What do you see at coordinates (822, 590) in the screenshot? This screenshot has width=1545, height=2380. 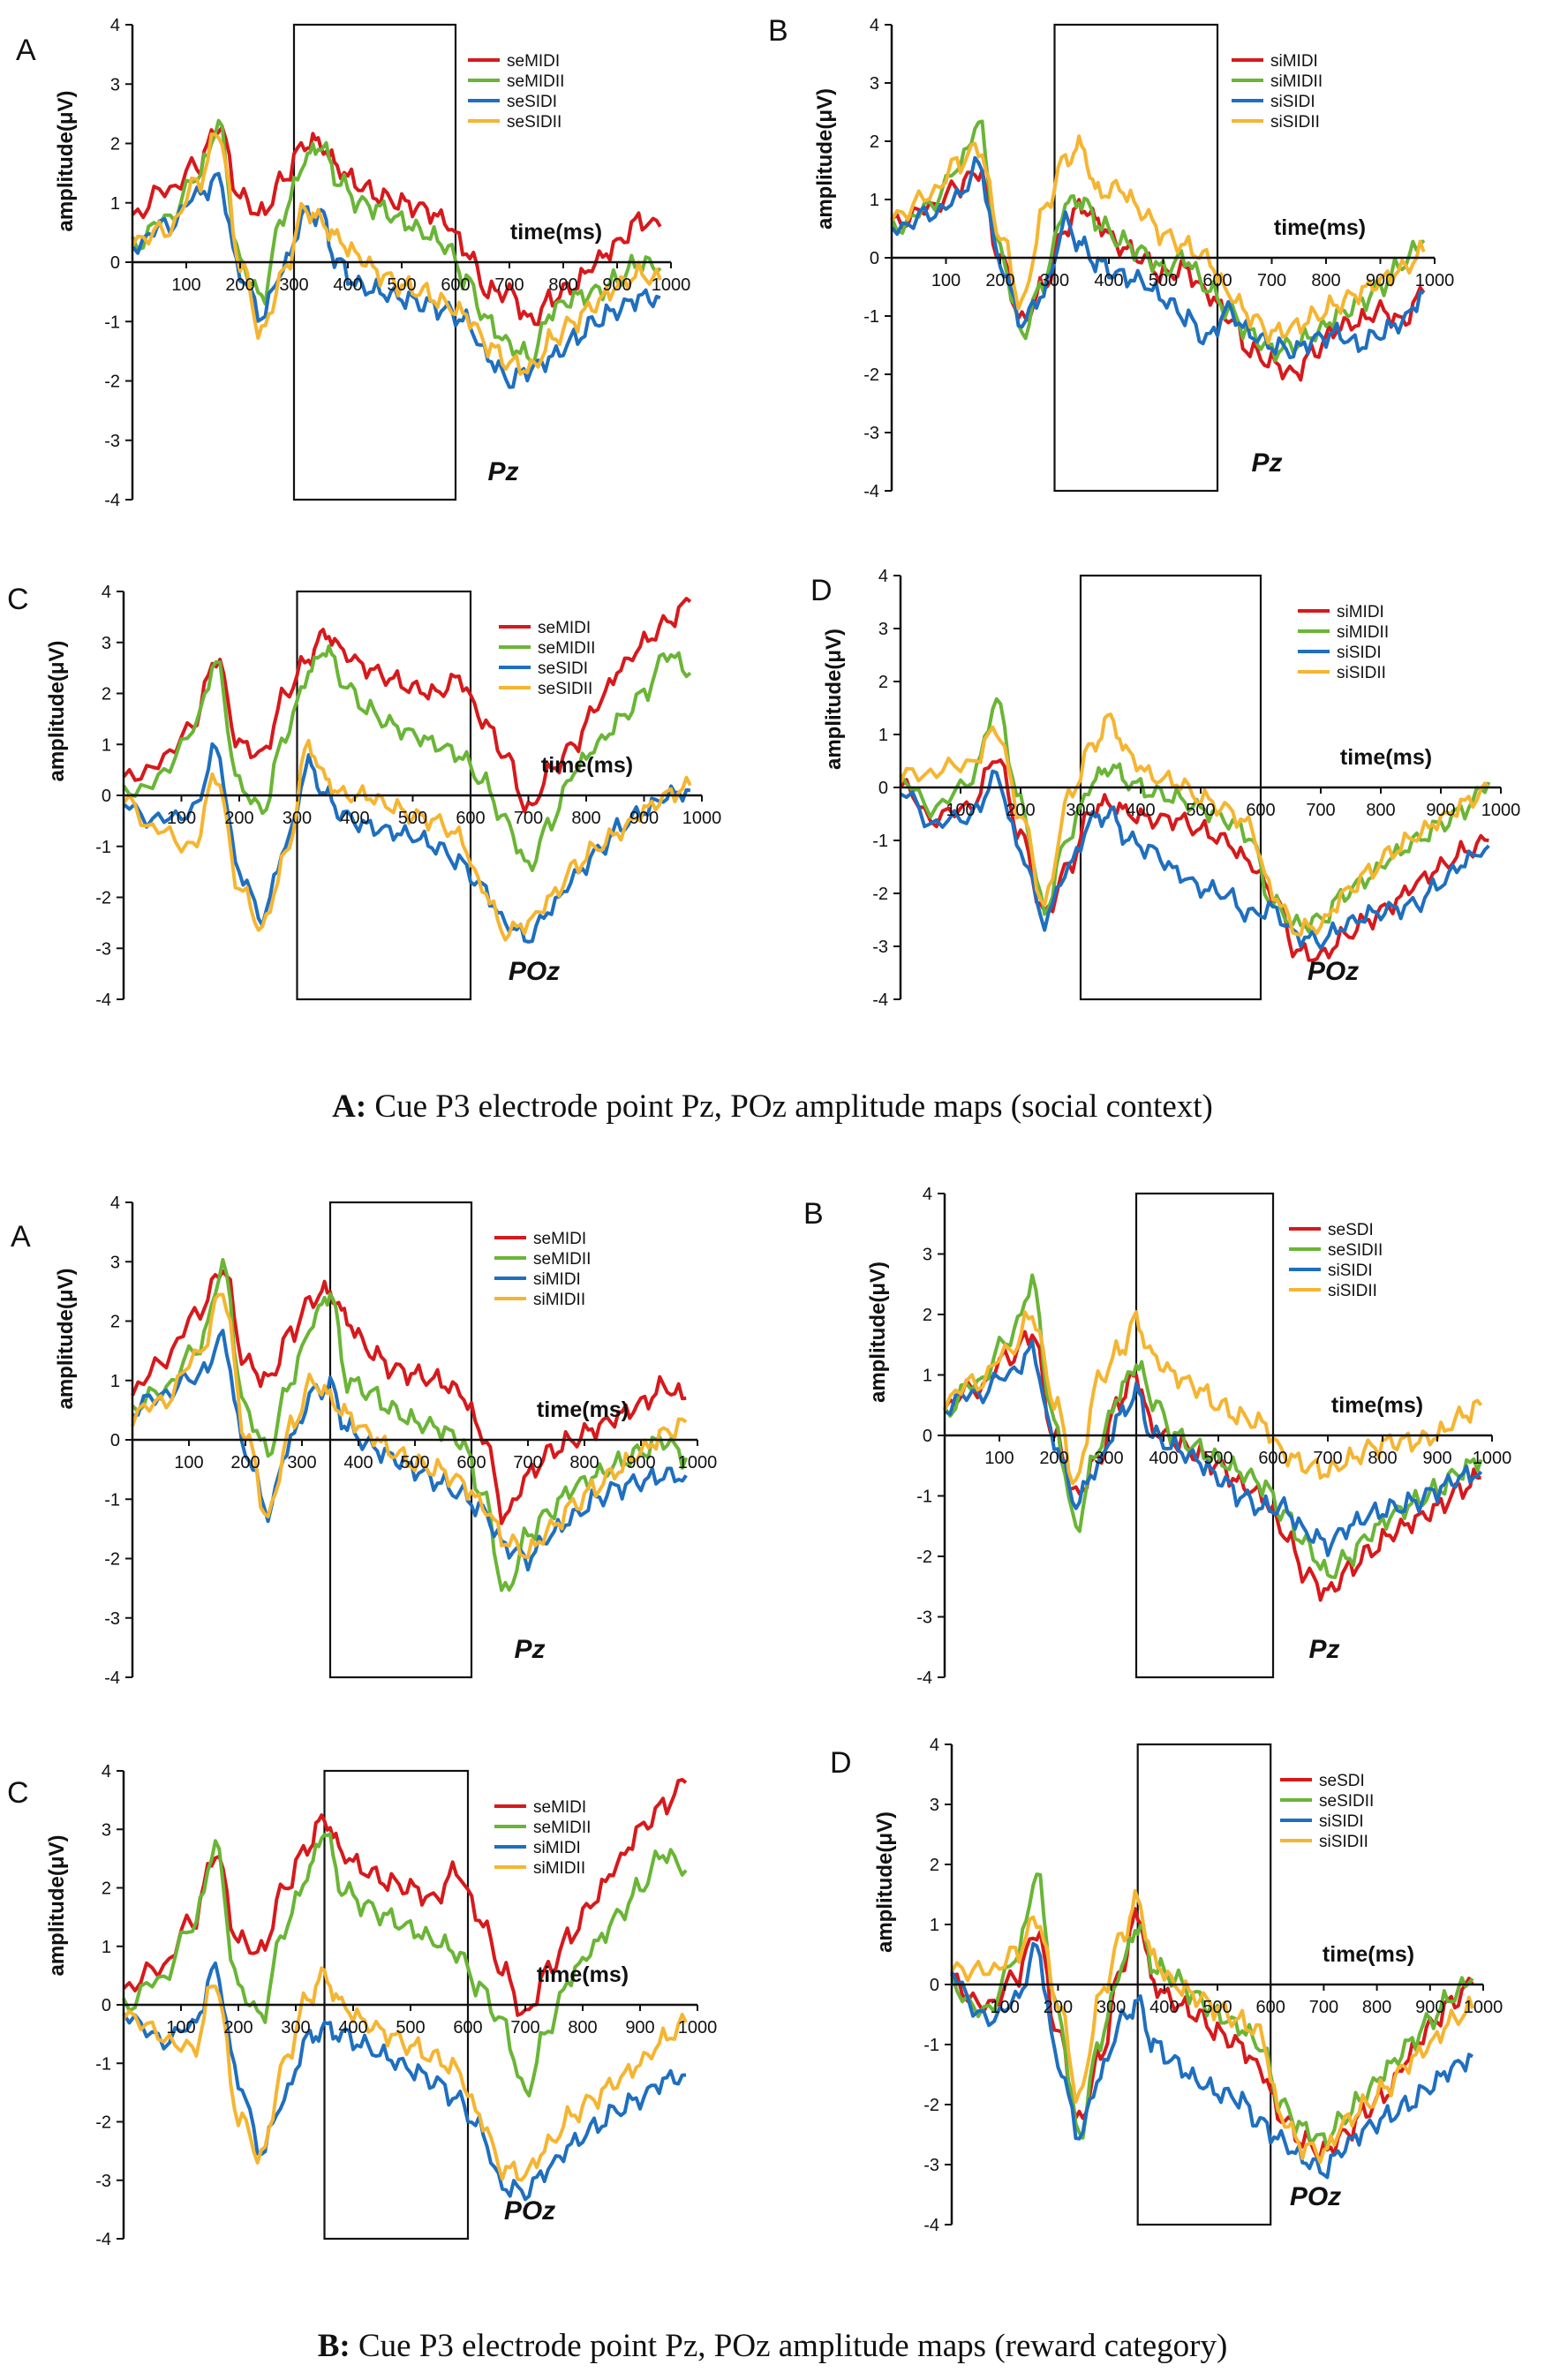 I see `panel-letter: D` at bounding box center [822, 590].